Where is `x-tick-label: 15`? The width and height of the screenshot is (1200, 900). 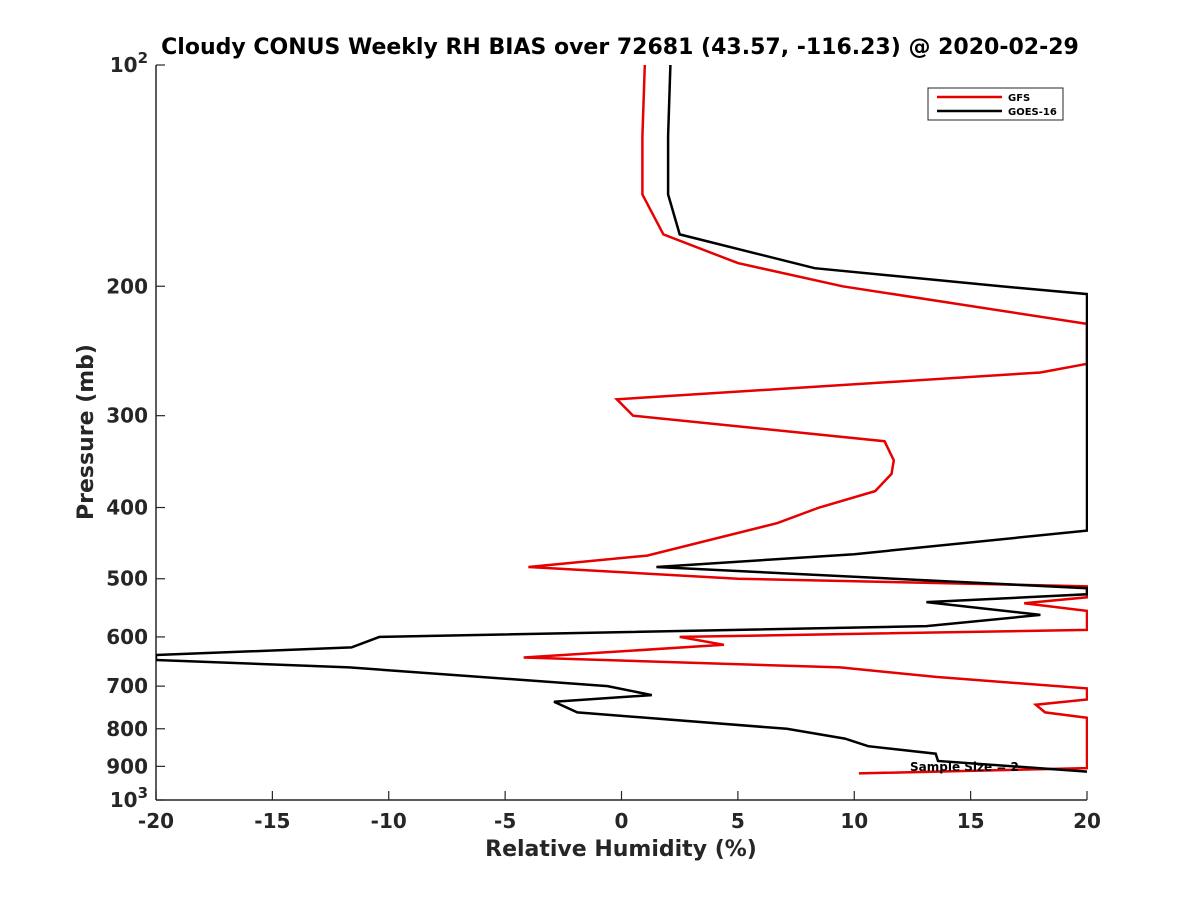
x-tick-label: 15 is located at coordinates (971, 821).